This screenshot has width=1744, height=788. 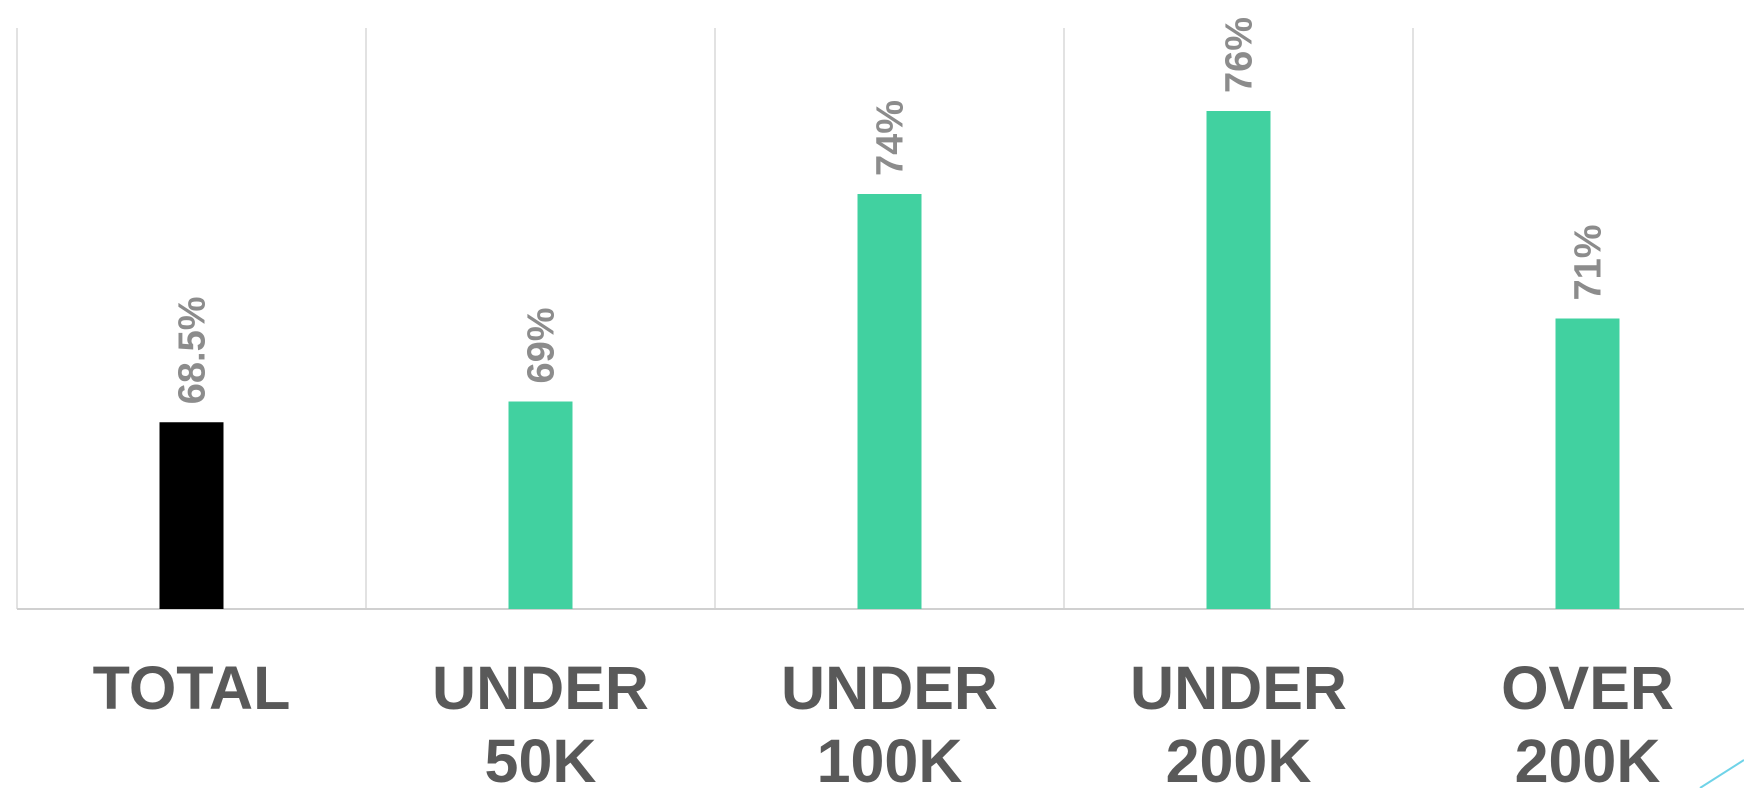 What do you see at coordinates (889, 721) in the screenshot?
I see `x-tick-label: UNDER 100K` at bounding box center [889, 721].